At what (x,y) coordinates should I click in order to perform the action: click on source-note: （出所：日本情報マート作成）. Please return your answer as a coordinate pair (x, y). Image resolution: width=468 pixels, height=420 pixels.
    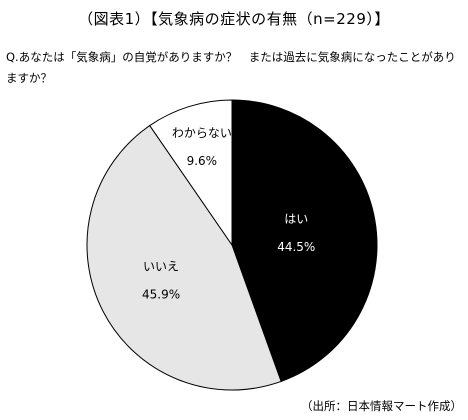
    Looking at the image, I should click on (381, 406).